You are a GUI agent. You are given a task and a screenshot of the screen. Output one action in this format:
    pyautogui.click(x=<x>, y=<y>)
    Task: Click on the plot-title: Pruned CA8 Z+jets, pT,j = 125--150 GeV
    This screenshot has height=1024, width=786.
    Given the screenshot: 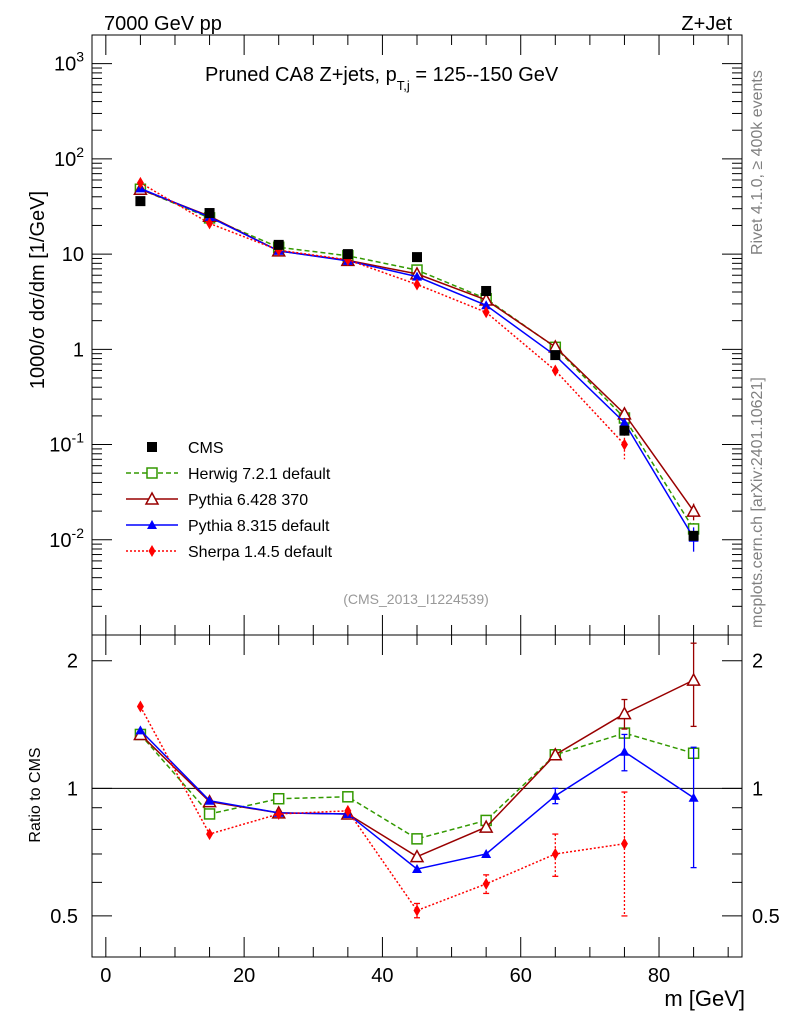 What is the action you would take?
    pyautogui.click(x=382, y=78)
    